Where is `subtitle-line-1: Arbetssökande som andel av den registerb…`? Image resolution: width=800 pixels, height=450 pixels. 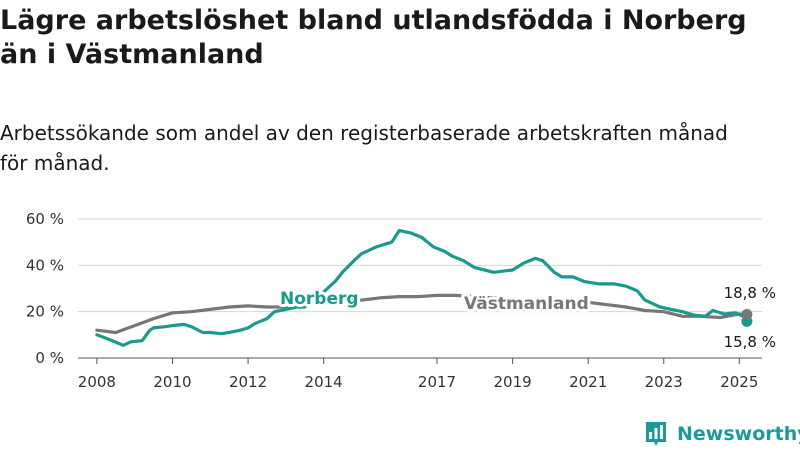 subtitle-line-1: Arbetssökande som andel av den registerb… is located at coordinates (364, 133).